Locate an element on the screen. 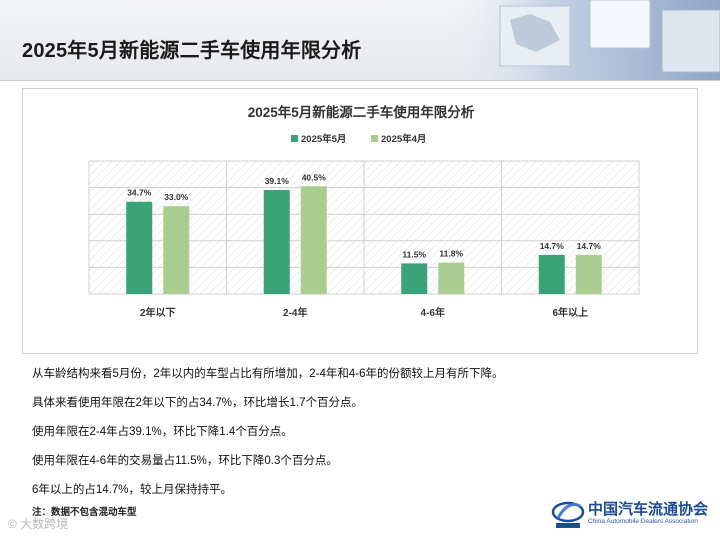  cada-logo-icon is located at coordinates (568, 514).